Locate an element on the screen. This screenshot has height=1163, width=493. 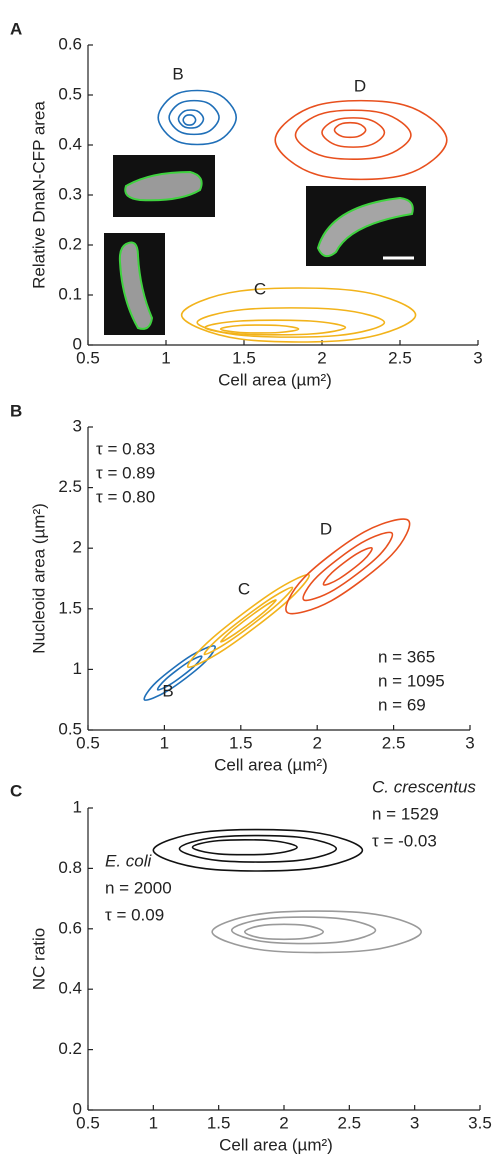
y-axis-label: Nucleoid area (µm²) is located at coordinates (38, 578).